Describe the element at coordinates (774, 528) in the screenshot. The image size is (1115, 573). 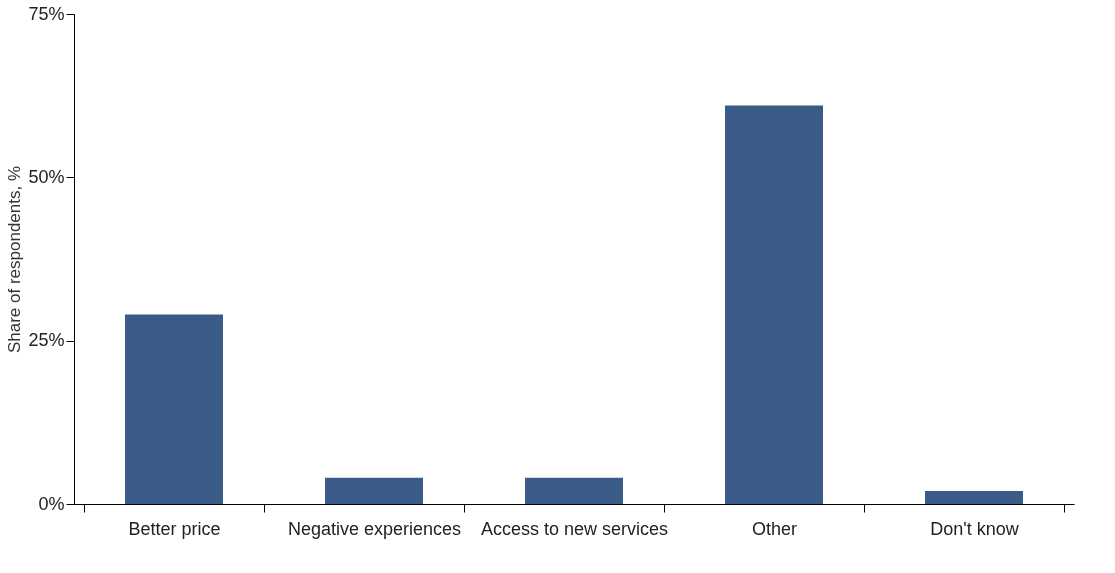
I see `x-tick-label: Other` at that location.